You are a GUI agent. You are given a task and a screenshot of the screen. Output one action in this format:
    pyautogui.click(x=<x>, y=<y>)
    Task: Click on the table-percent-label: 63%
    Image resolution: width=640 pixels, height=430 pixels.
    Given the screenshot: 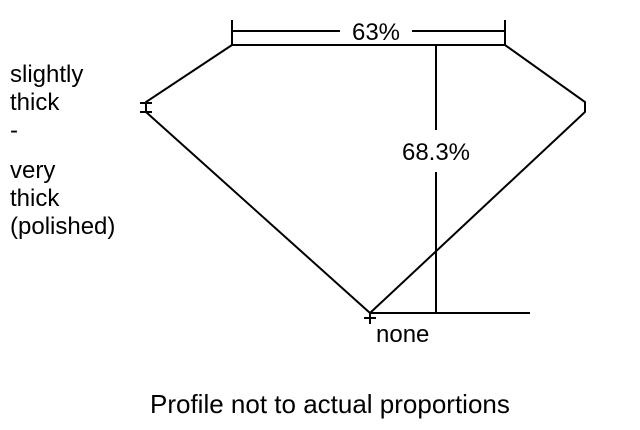 What is the action you would take?
    pyautogui.click(x=376, y=32)
    